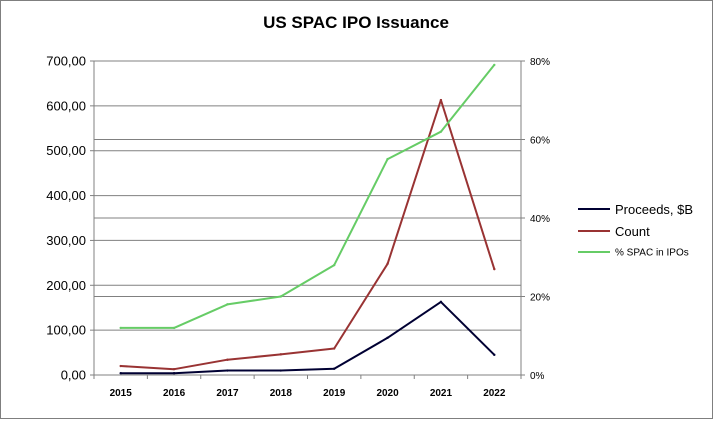  What do you see at coordinates (66, 240) in the screenshot?
I see `y-left-tick-label: 300,00` at bounding box center [66, 240].